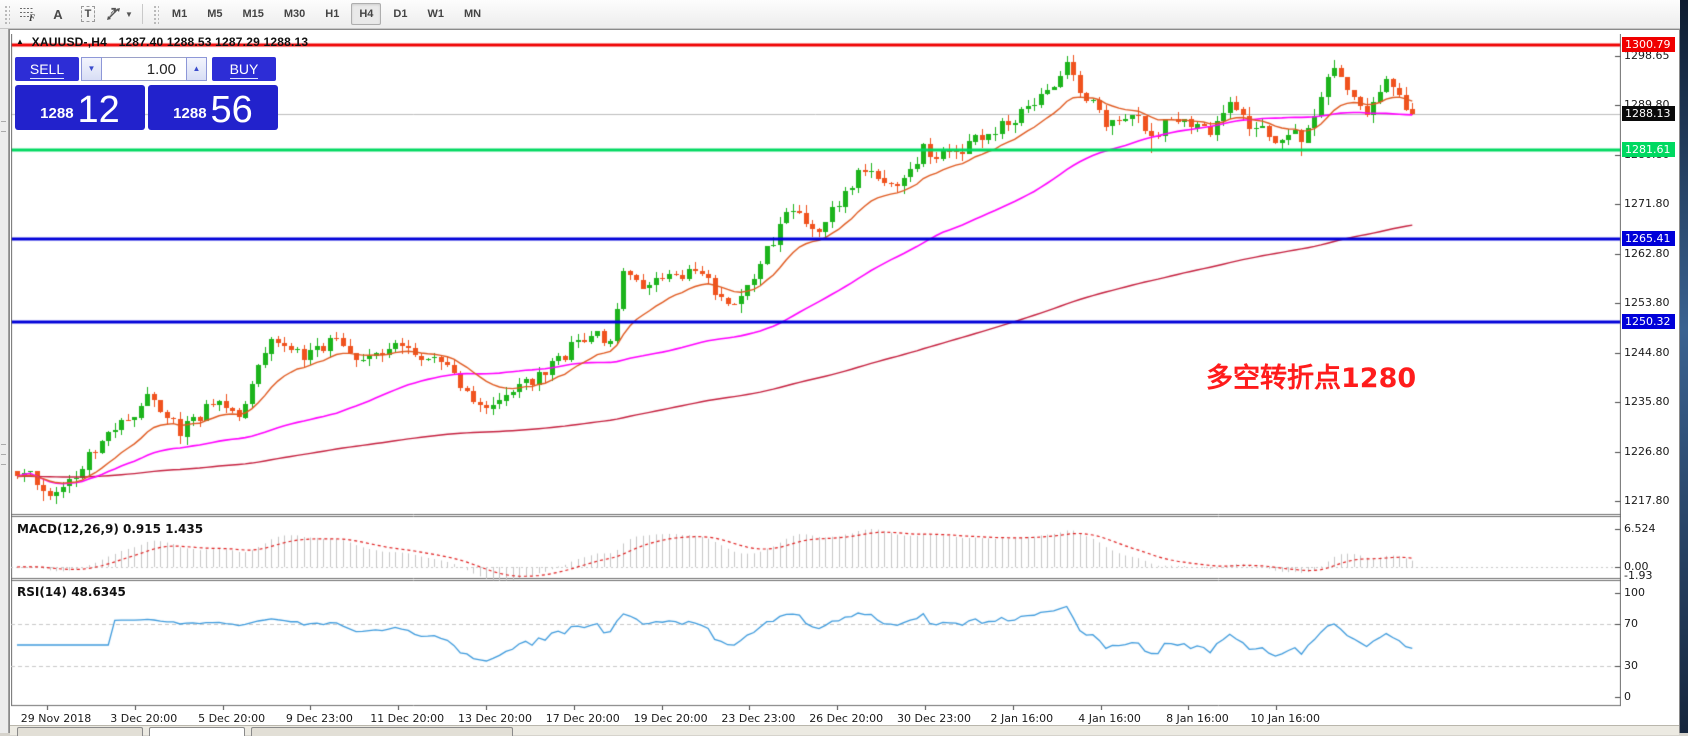  I want to click on price-tick: 1244.80, so click(1647, 352).